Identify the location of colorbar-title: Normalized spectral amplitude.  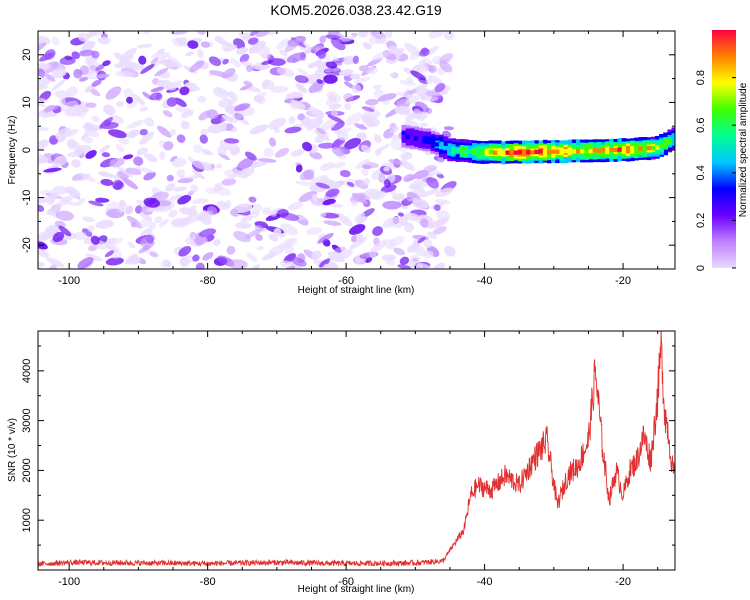
(743, 149).